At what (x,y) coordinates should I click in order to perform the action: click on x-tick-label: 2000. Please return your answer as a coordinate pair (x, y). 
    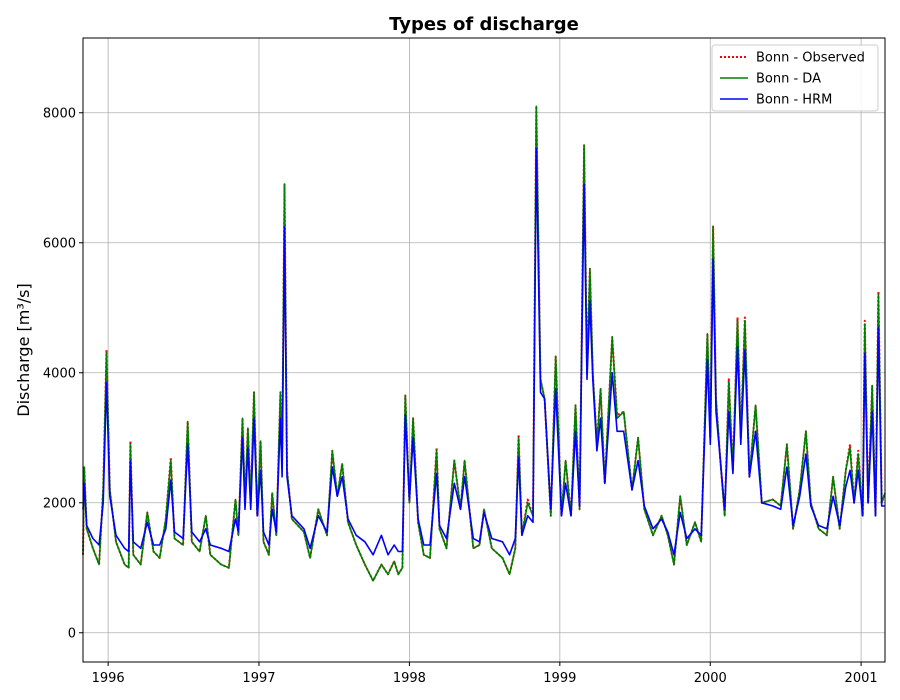
    Looking at the image, I should click on (710, 678).